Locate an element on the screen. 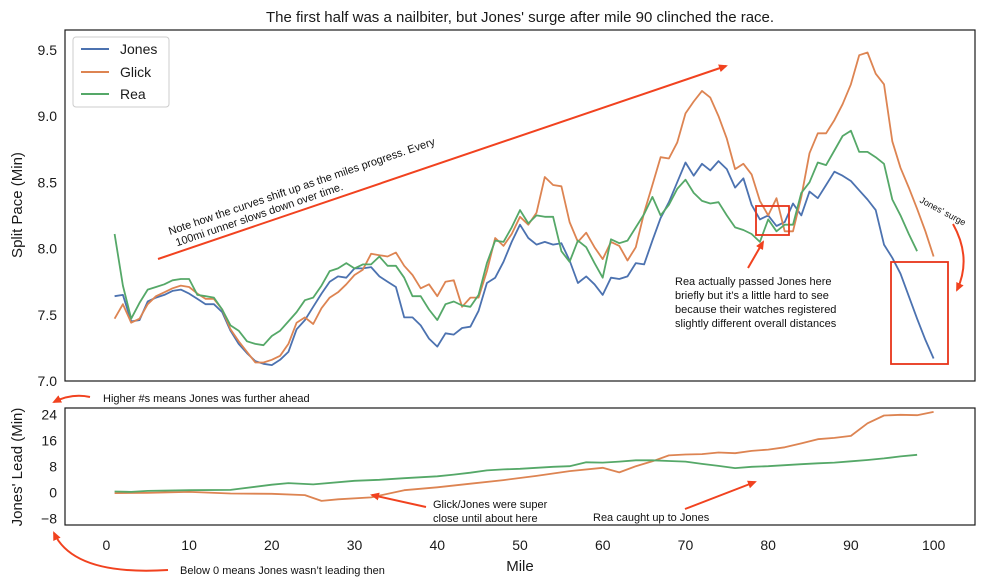 This screenshot has height=584, width=984. rea-pass-line-4: slightly different overall distances is located at coordinates (756, 324).